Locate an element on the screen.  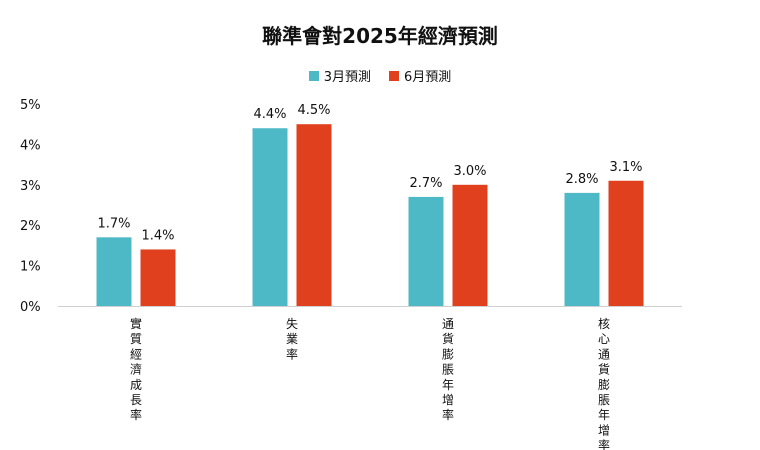
y-tick-label: 1% is located at coordinates (30, 267).